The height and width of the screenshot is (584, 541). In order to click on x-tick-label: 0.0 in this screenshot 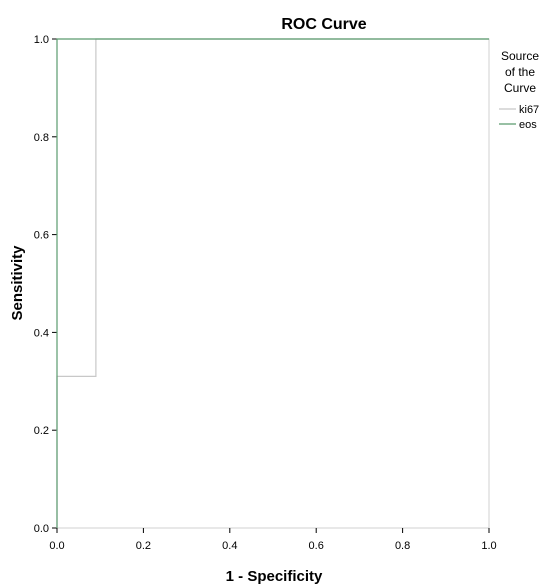, I will do `click(56, 546)`.